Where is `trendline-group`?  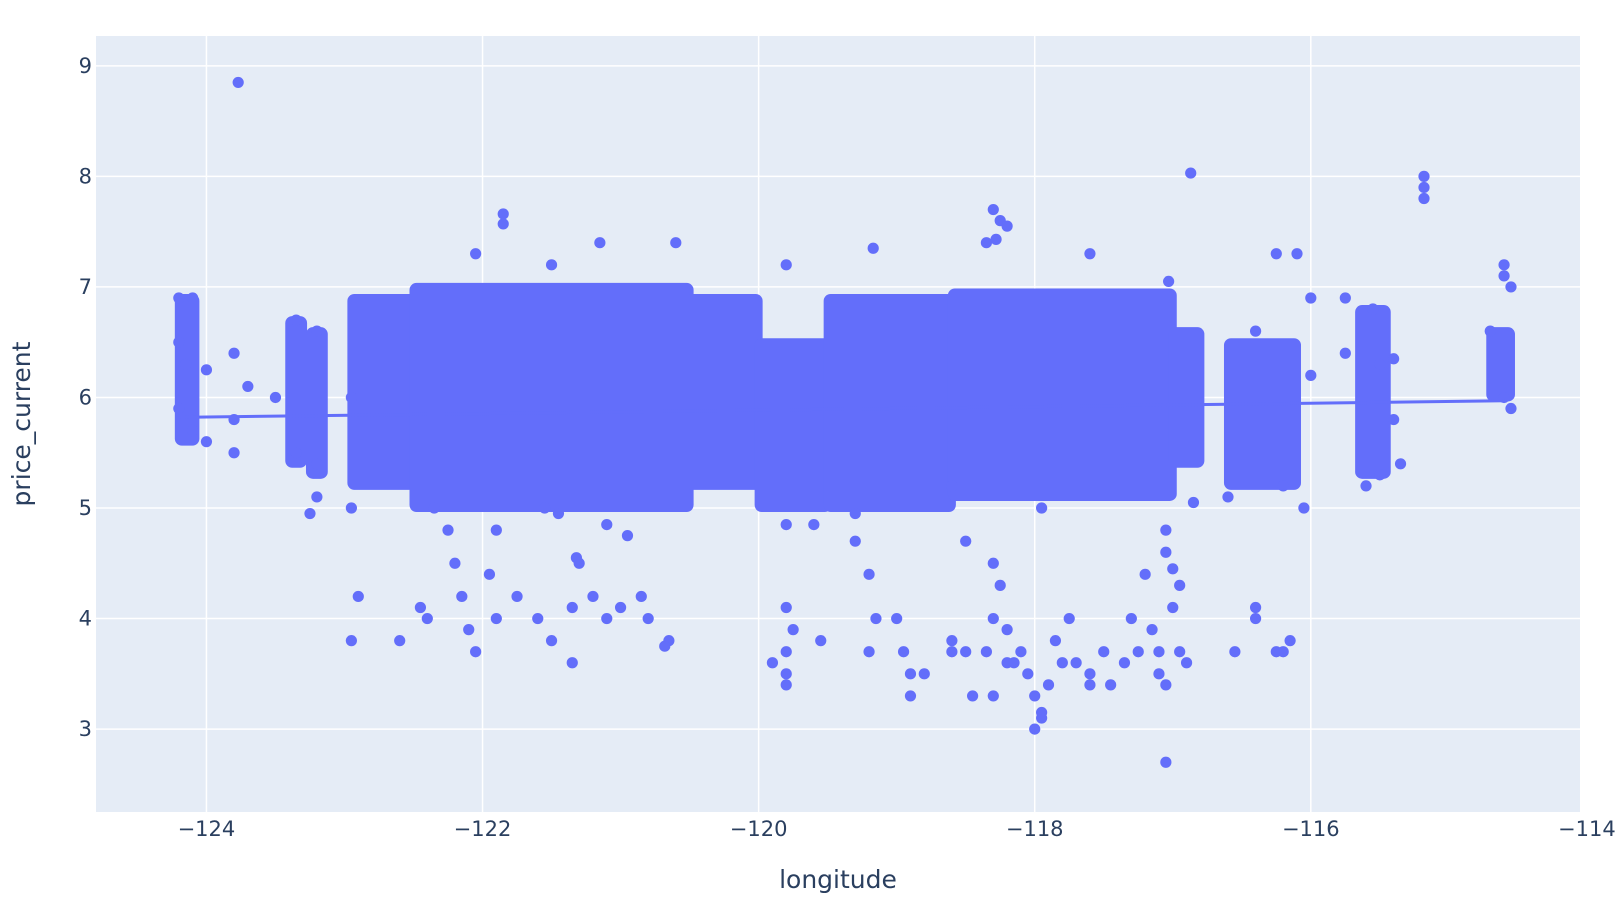
trendline-group is located at coordinates (841, 409).